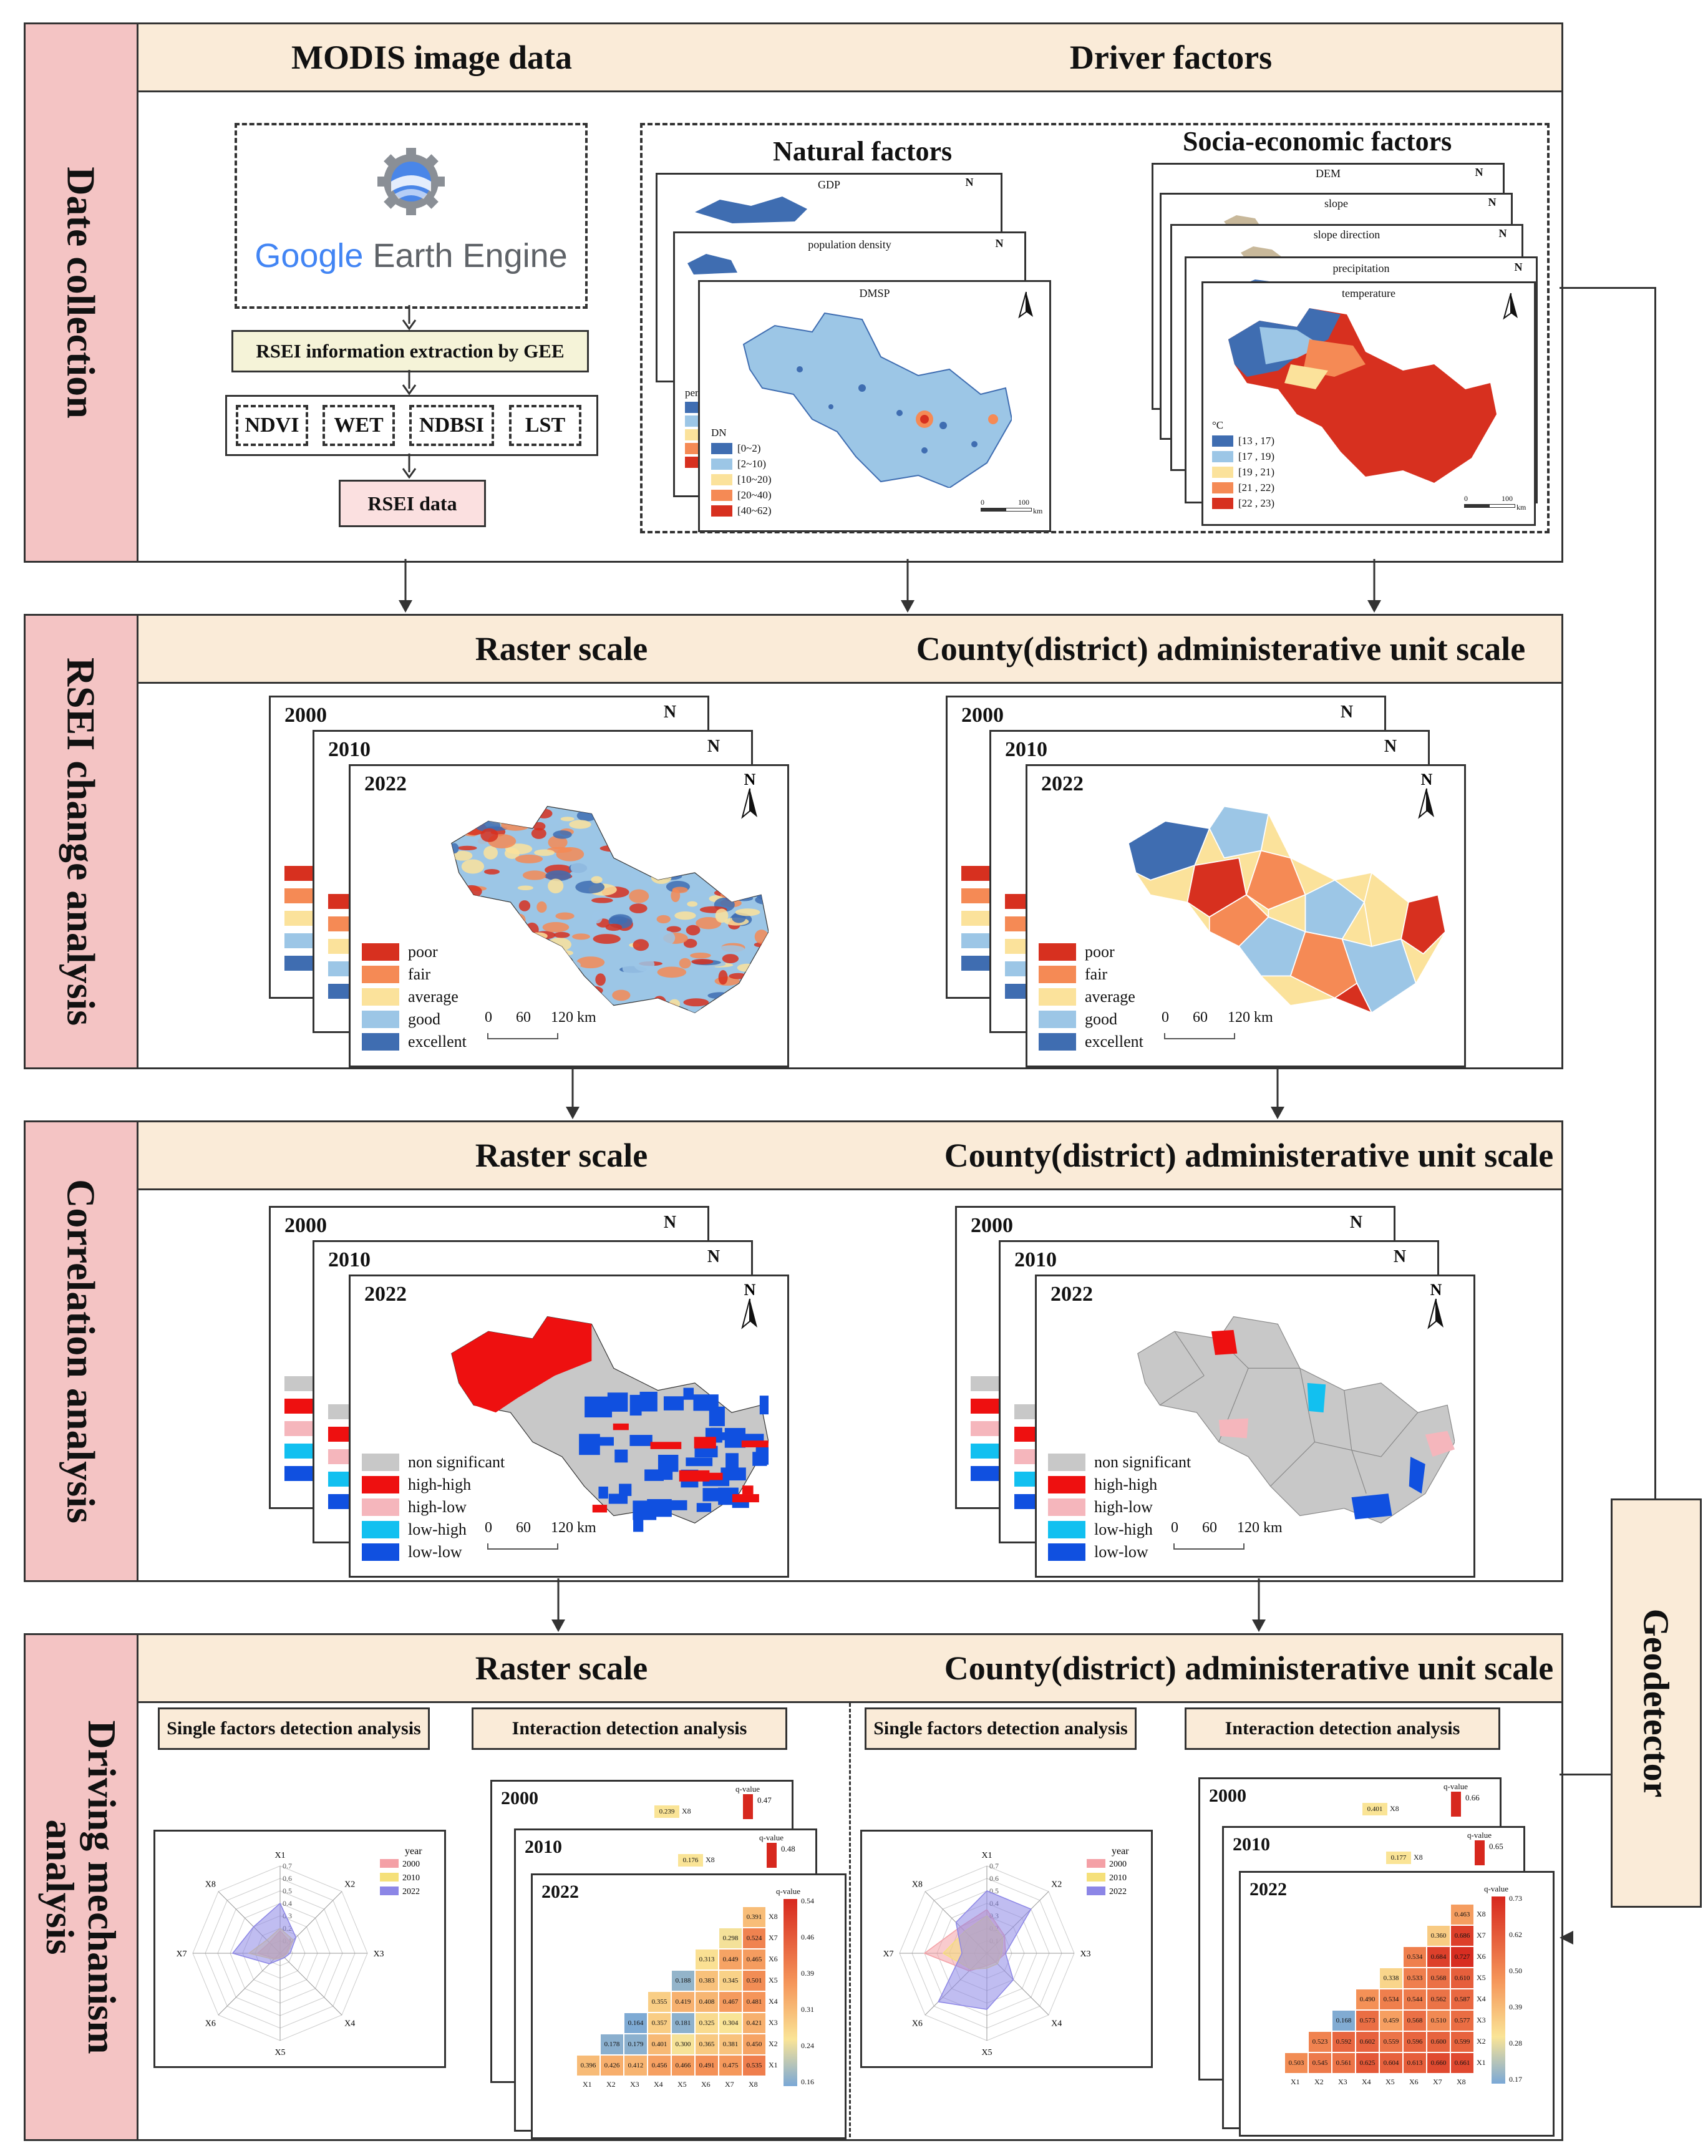 The width and height of the screenshot is (1708, 2156). I want to click on heat-cell: 0.179, so click(636, 2044).